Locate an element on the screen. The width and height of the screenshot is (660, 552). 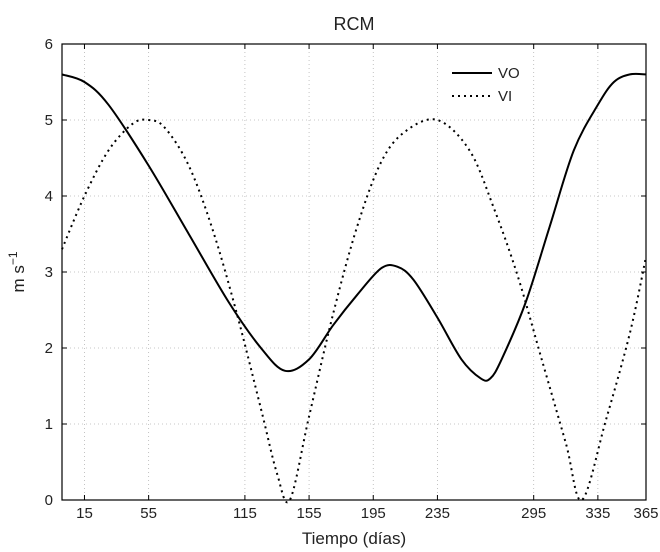
y-tick-label: 3 is located at coordinates (49, 272).